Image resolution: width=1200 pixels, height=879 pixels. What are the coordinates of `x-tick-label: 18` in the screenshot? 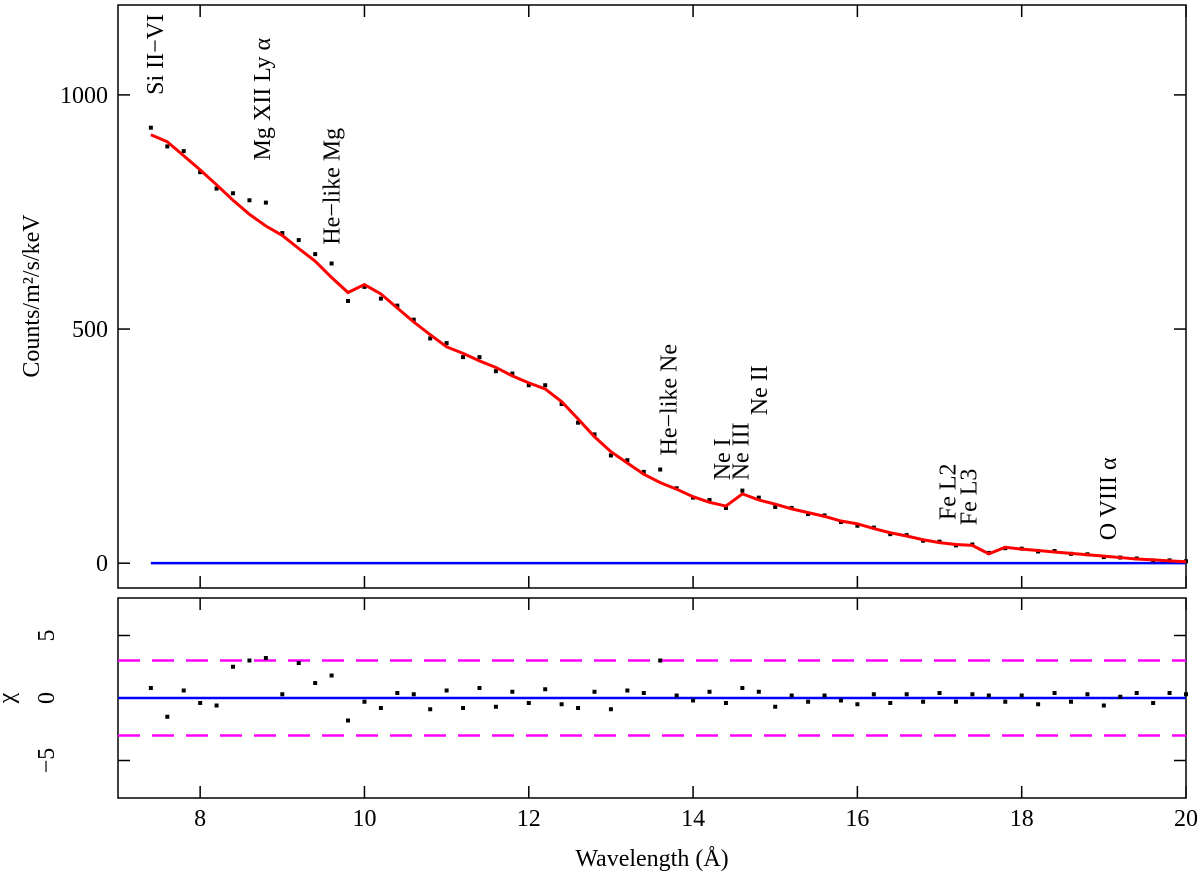 It's located at (1022, 819).